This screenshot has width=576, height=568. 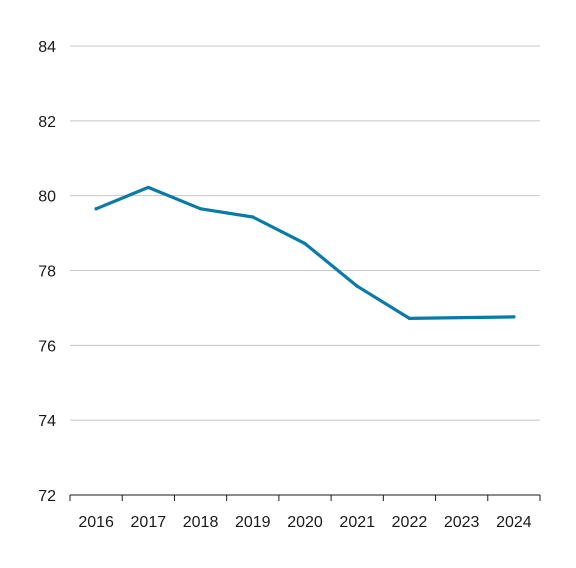 I want to click on x-tick-label: 2016, so click(x=96, y=522).